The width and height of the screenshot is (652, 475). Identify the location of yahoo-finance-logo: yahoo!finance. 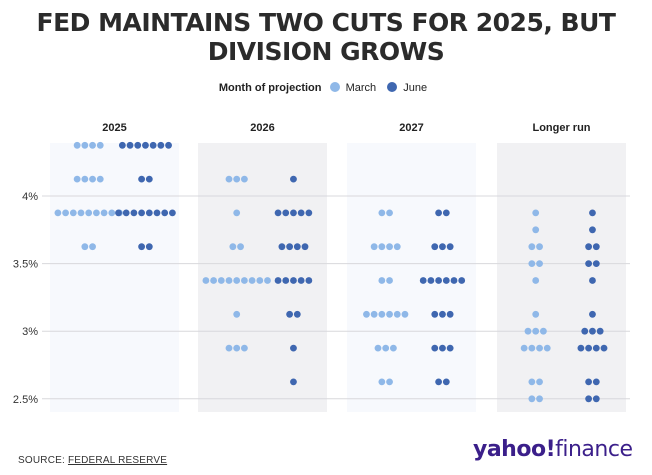
(553, 449).